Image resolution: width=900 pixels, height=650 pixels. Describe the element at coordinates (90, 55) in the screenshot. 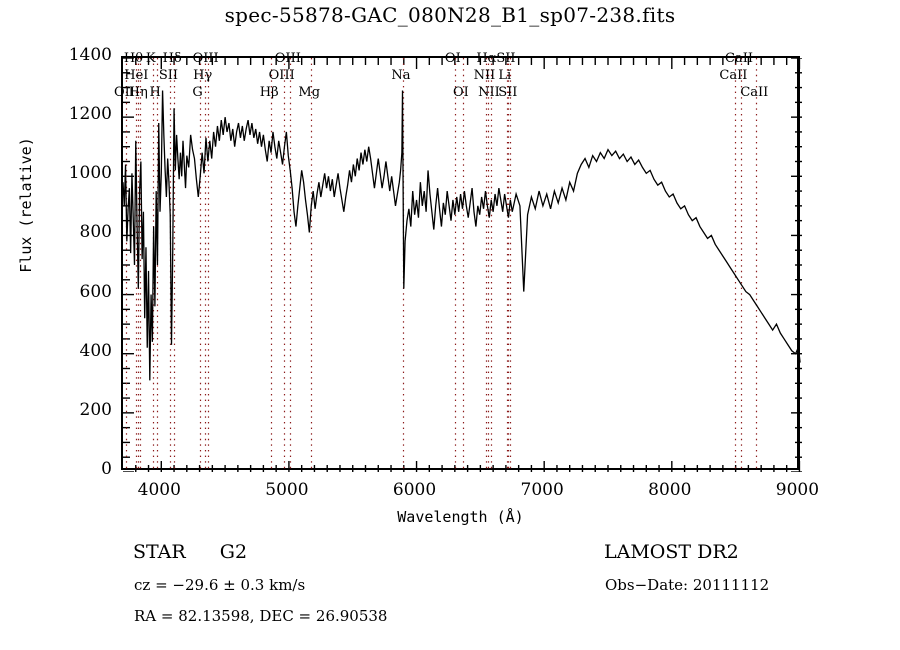

I see `y-tick-label: 1400` at that location.